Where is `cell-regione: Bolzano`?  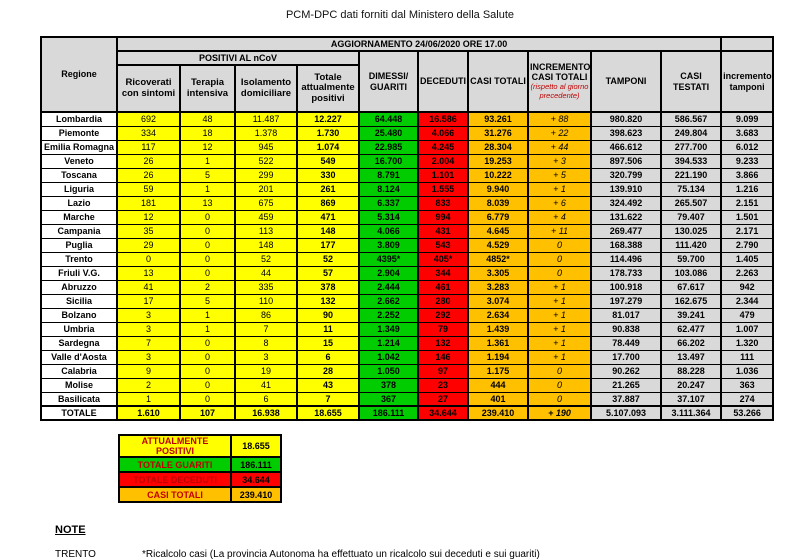
cell-regione: Bolzano is located at coordinates (79, 315).